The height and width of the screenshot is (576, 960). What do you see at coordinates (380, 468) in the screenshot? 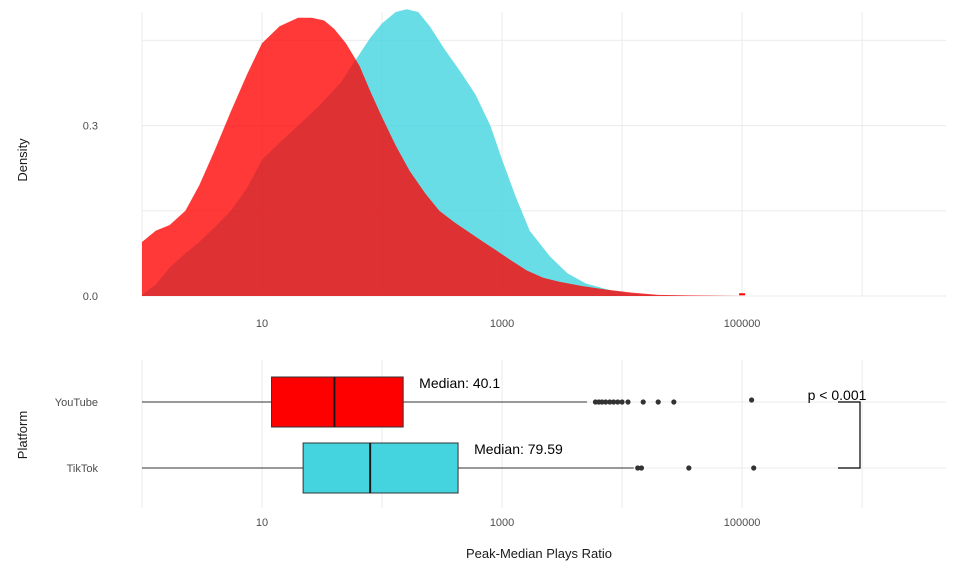
I see `tiktok-iqr-box` at bounding box center [380, 468].